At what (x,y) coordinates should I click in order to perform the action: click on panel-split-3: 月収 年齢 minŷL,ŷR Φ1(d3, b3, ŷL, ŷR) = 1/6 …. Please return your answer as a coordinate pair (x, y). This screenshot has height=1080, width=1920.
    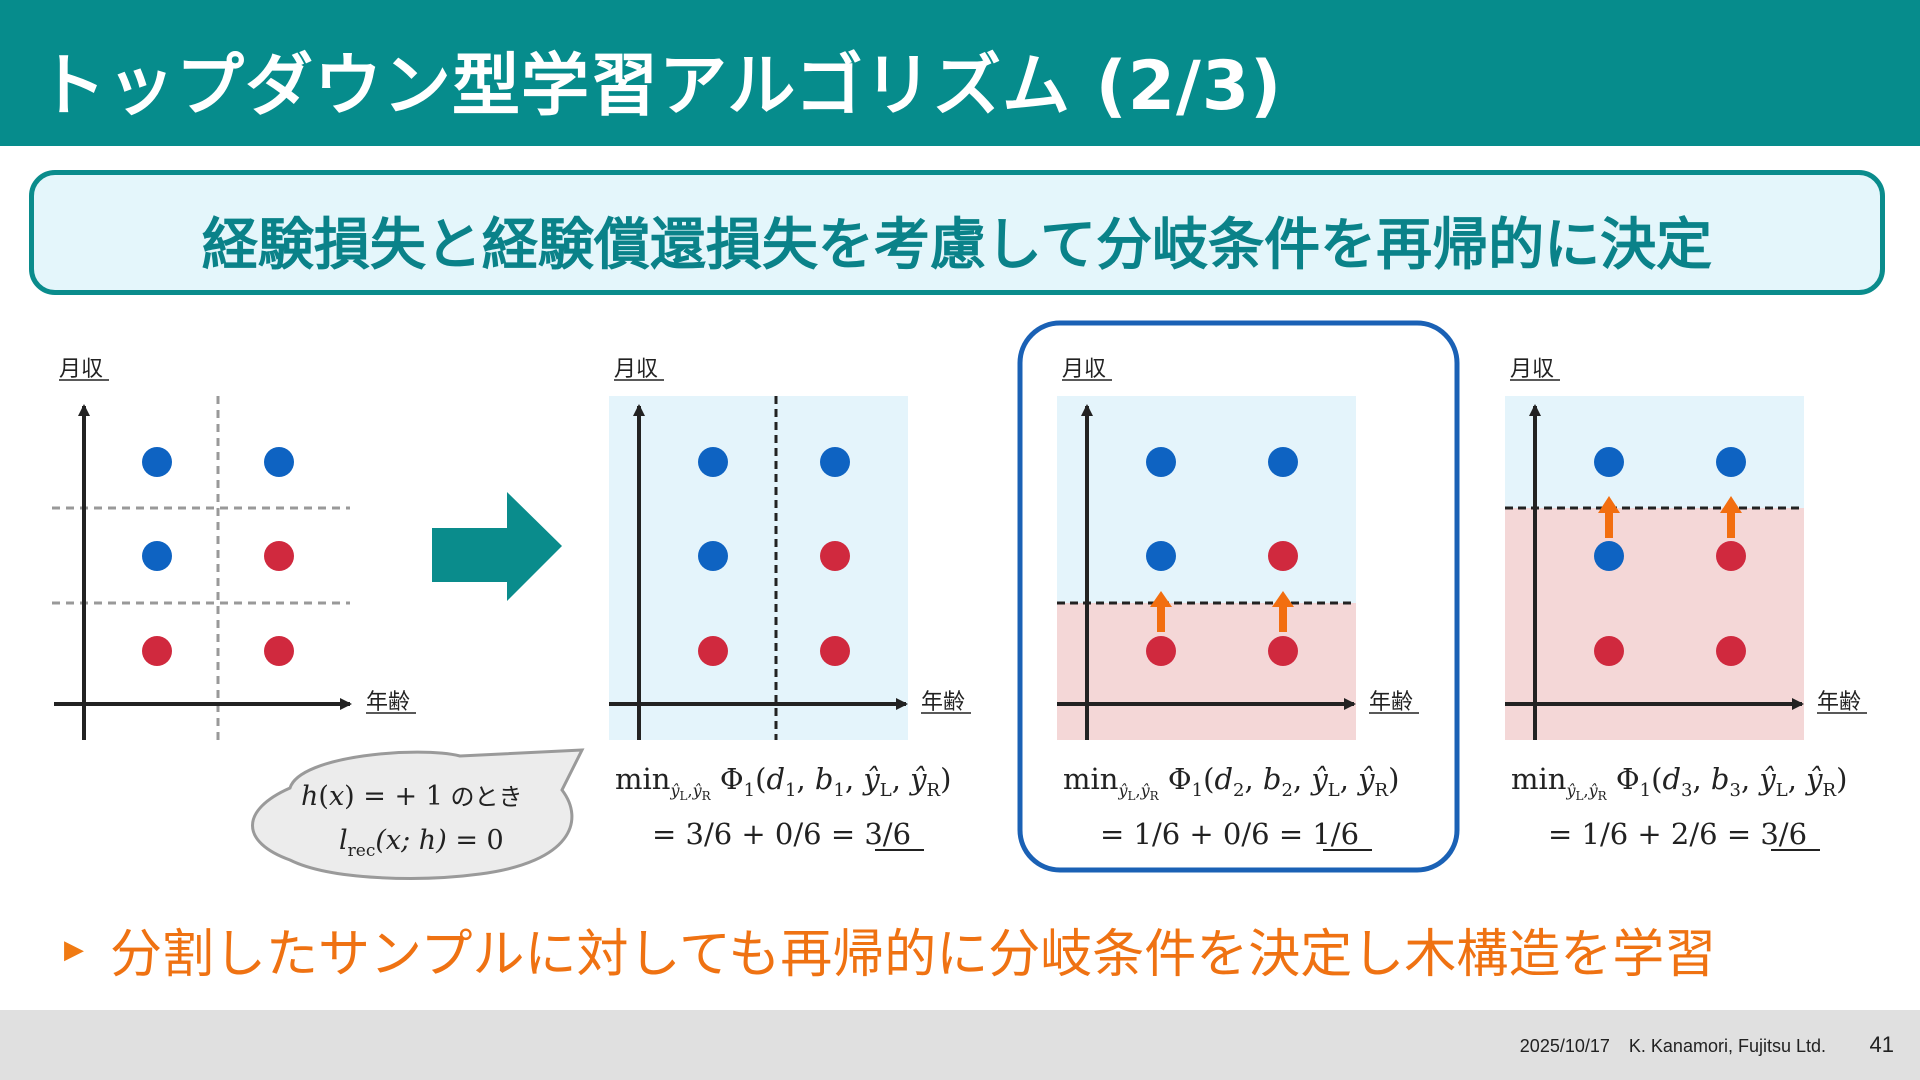
    Looking at the image, I should click on (1686, 604).